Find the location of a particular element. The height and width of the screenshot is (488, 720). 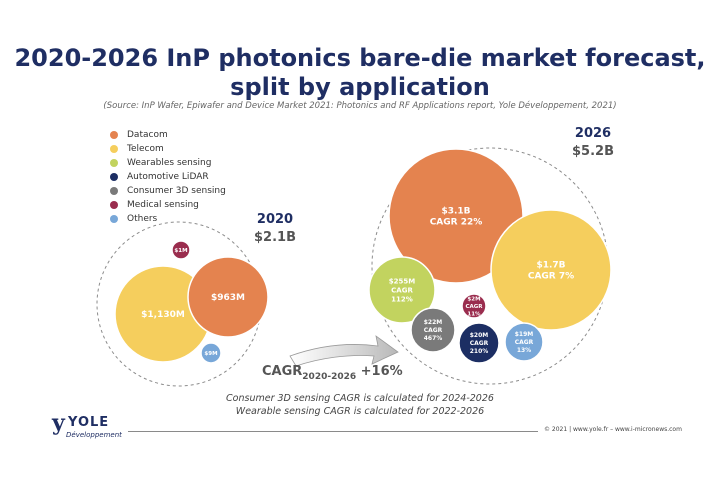

bubble-label-2026-medical-sensing: CAGR is located at coordinates (474, 307).